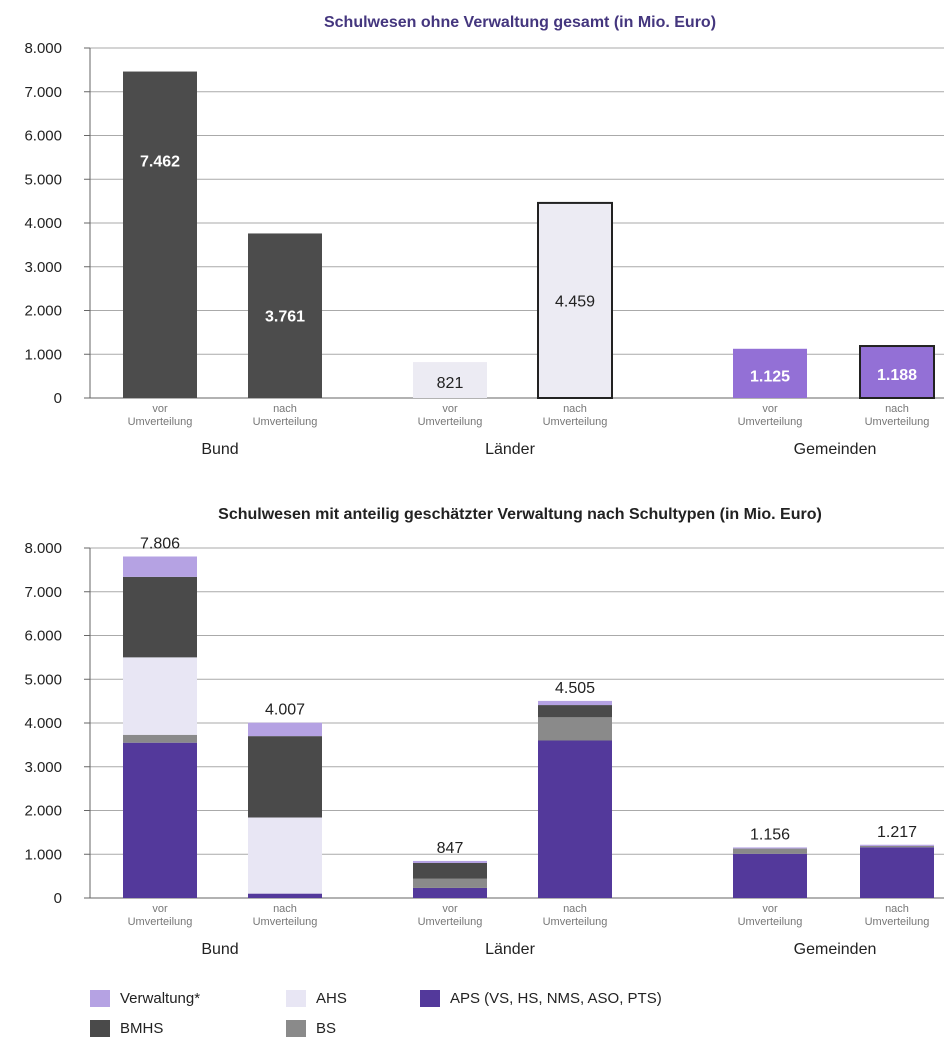 The height and width of the screenshot is (1047, 946). I want to click on legend-item-verwaltung: Verwaltung*, so click(145, 998).